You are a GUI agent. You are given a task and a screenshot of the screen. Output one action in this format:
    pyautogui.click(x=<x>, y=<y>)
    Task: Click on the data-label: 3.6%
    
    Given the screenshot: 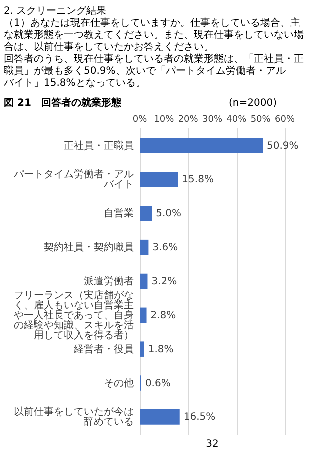 What is the action you would take?
    pyautogui.click(x=165, y=248)
    